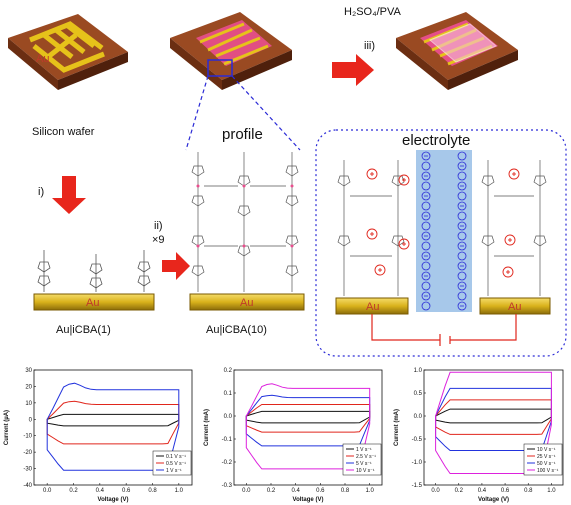  I want to click on device-electrode-right: Au, so click(515, 306).